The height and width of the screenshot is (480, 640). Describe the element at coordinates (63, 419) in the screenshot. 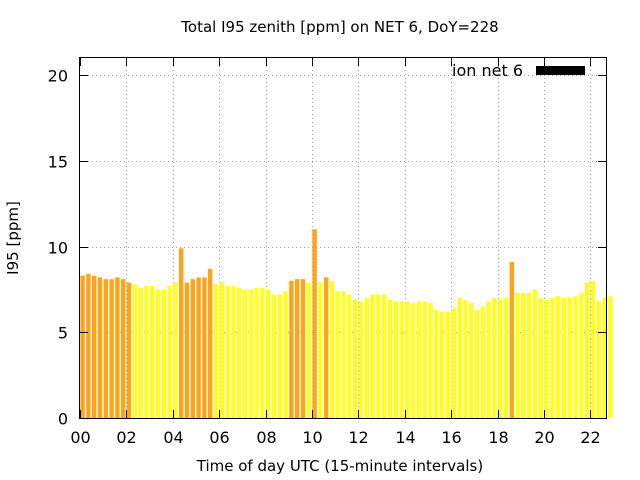

I see `y-tick-label: 0` at that location.